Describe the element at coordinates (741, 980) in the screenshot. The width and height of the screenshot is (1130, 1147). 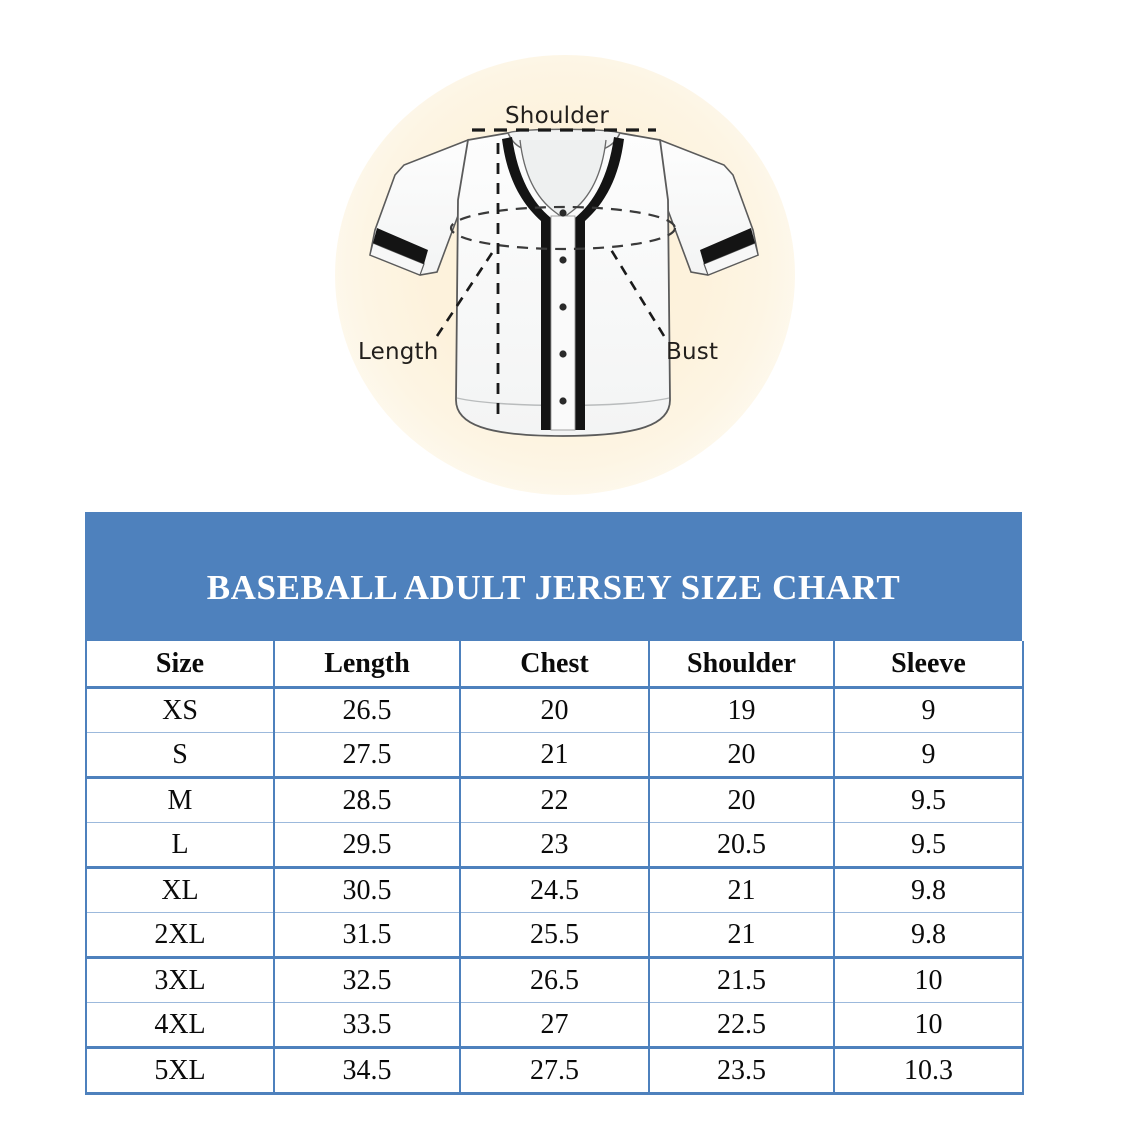
I see `cell-measure: 21.5` at that location.